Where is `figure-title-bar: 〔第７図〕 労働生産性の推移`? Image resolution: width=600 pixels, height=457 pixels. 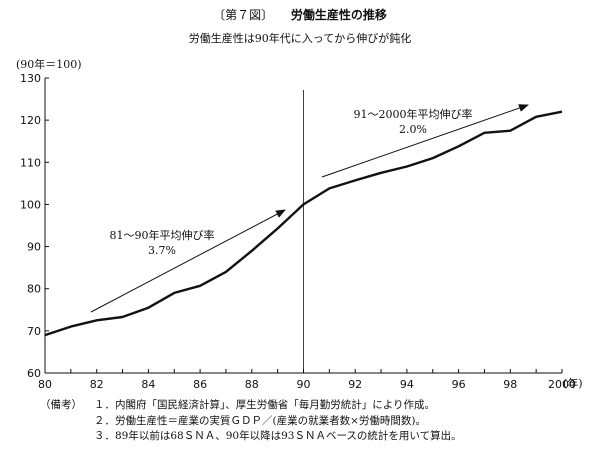 figure-title-bar: 〔第７図〕 労働生産性の推移 is located at coordinates (300, 14).